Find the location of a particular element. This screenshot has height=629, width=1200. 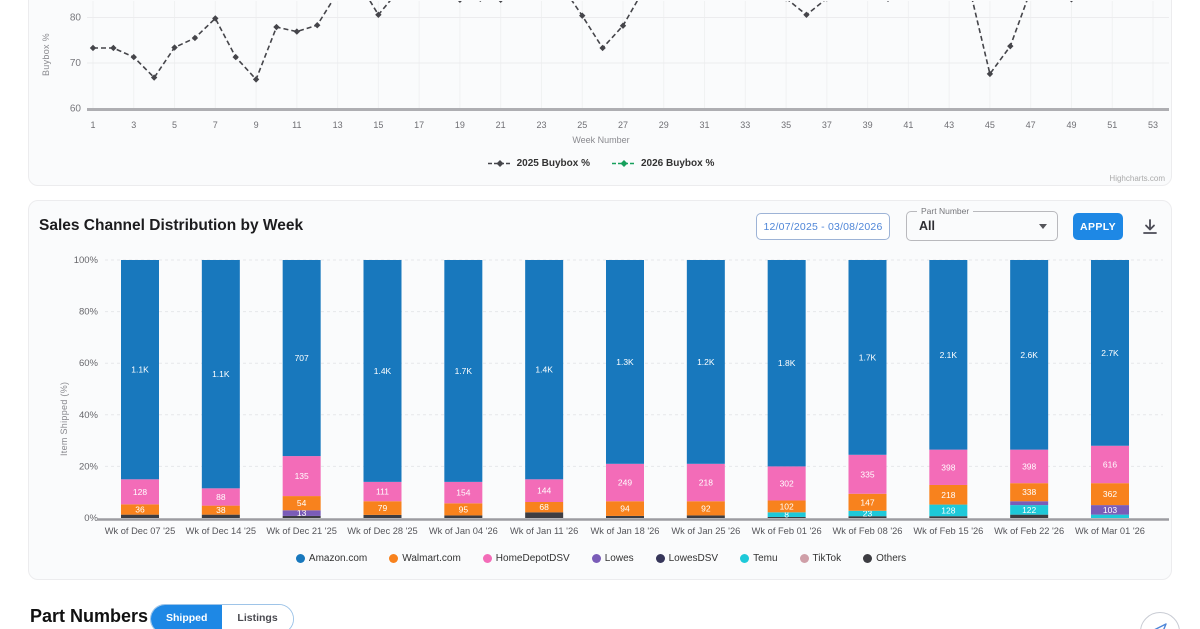

legend-item: 2025 Buybox % is located at coordinates (538, 163).